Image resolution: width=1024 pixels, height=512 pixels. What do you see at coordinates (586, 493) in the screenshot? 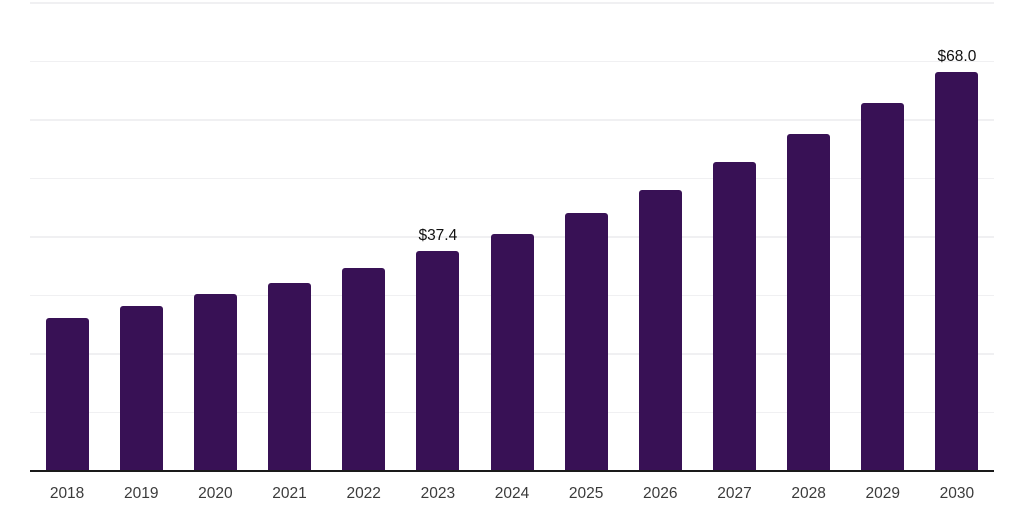
I see `x-tick-label: 2025` at bounding box center [586, 493].